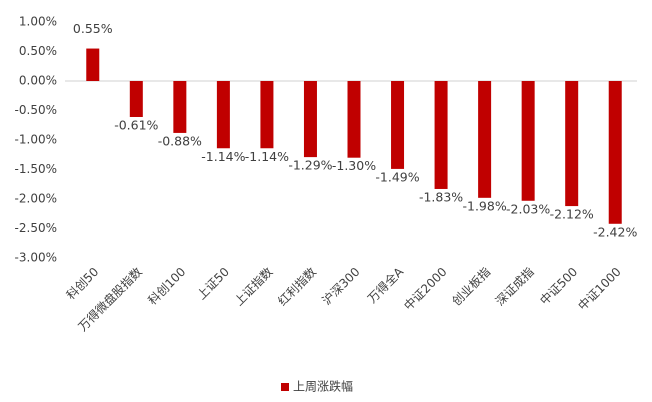  What do you see at coordinates (166, 286) in the screenshot?
I see `x-tick-label: 科创100` at bounding box center [166, 286].